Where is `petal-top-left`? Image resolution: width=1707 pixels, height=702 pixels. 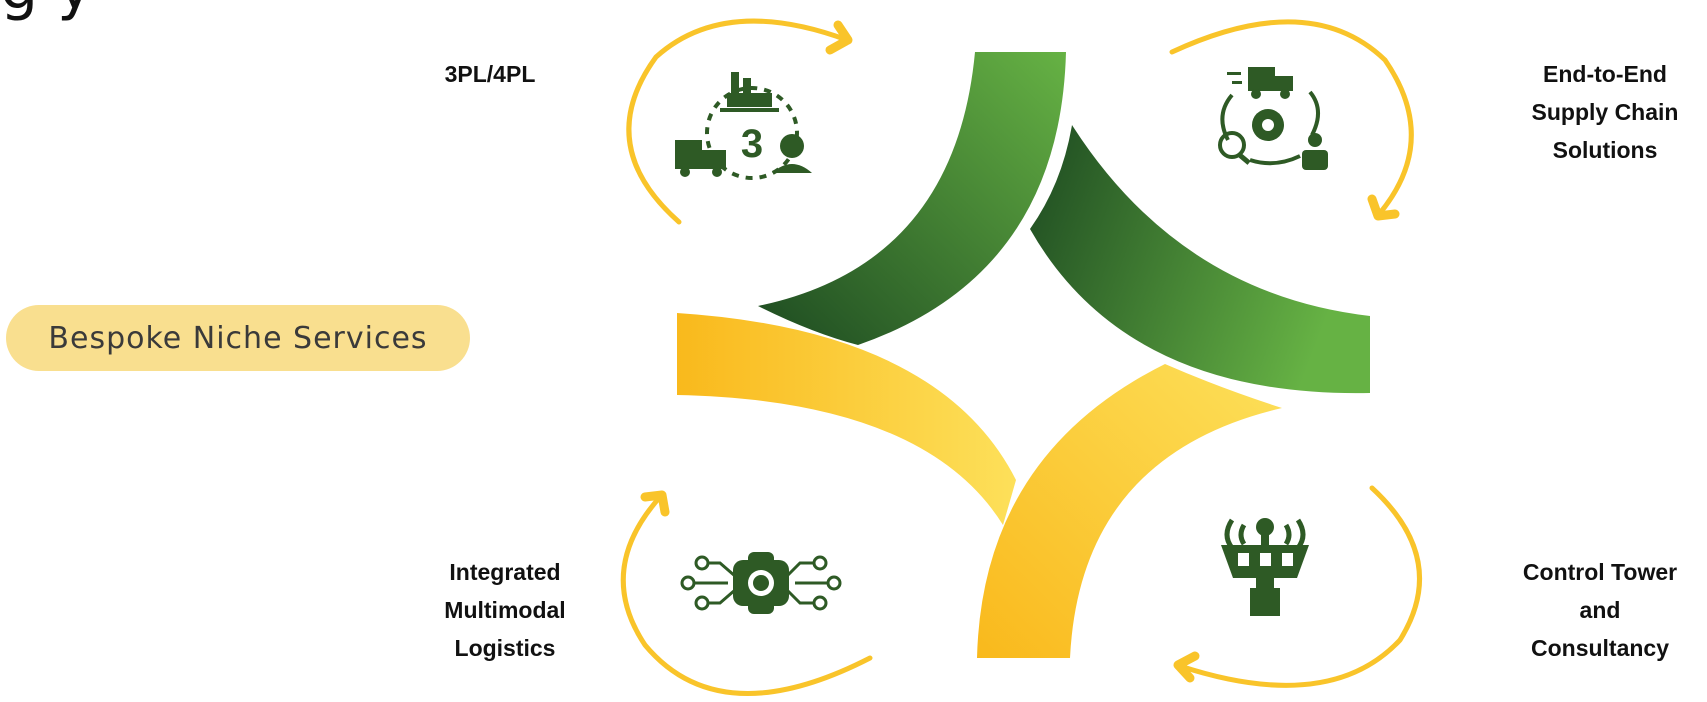 petal-top-left is located at coordinates (912, 198).